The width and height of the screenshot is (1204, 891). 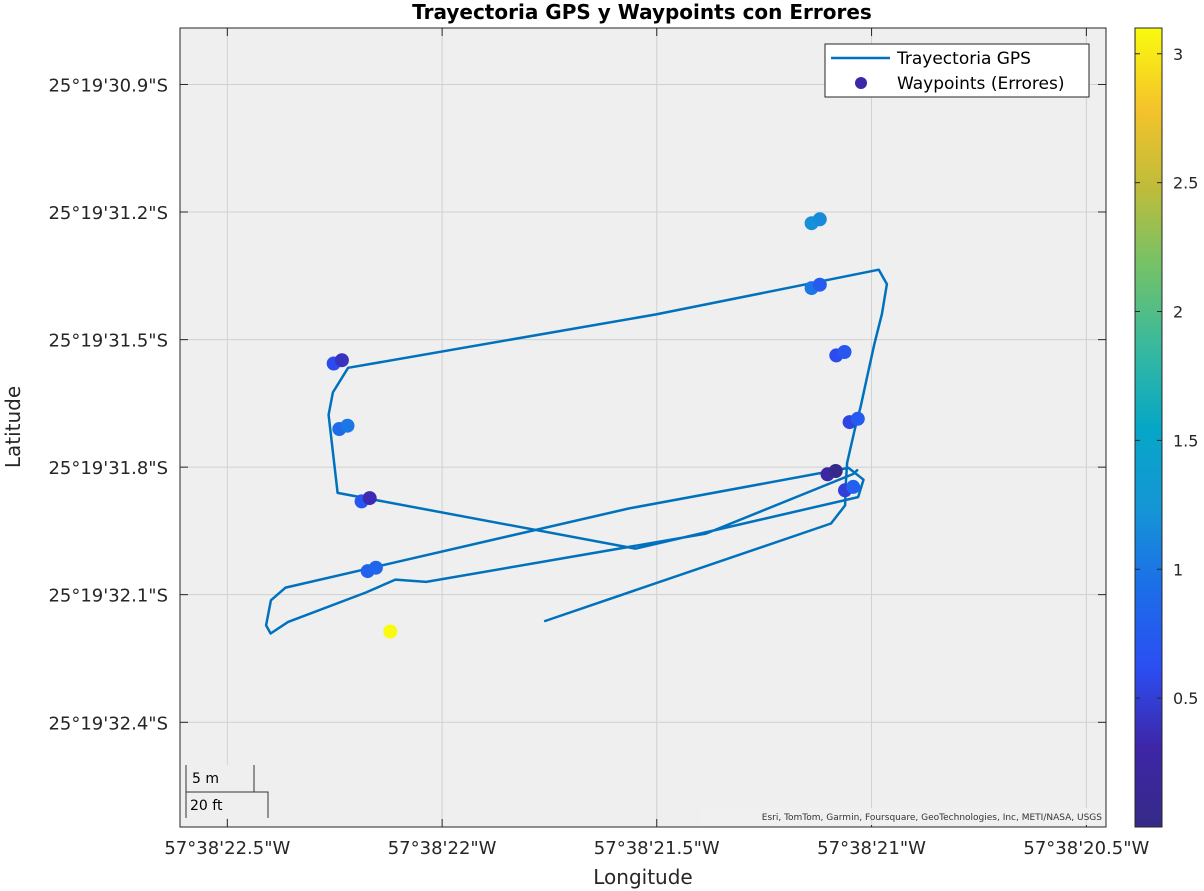 What do you see at coordinates (1185, 698) in the screenshot?
I see `colorbar-tick-label: 0.5` at bounding box center [1185, 698].